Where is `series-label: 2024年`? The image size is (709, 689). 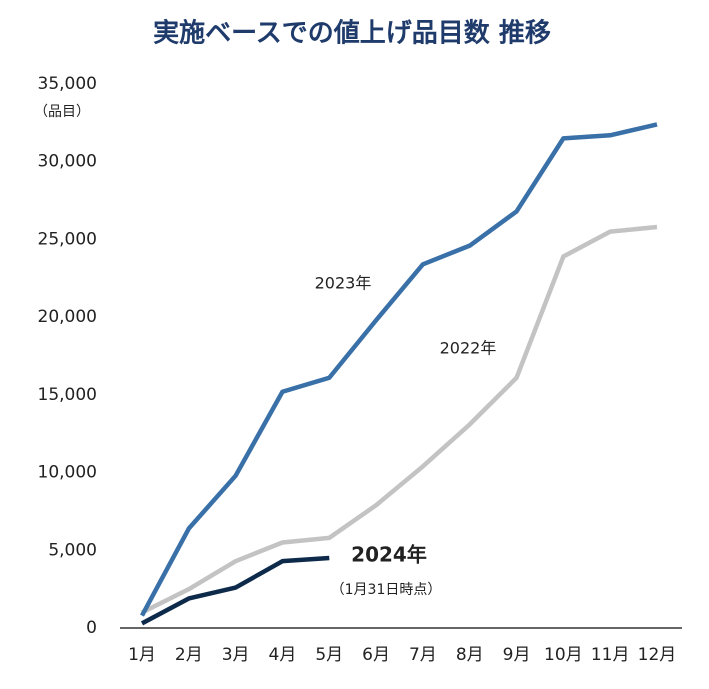
series-label: 2024年 is located at coordinates (389, 555).